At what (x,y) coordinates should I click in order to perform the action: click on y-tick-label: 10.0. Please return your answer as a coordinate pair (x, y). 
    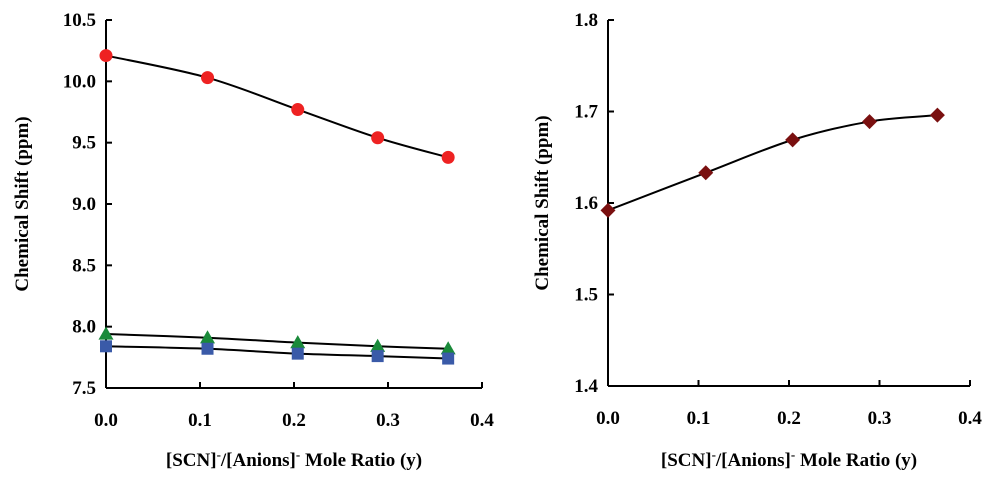
    Looking at the image, I should click on (79, 81).